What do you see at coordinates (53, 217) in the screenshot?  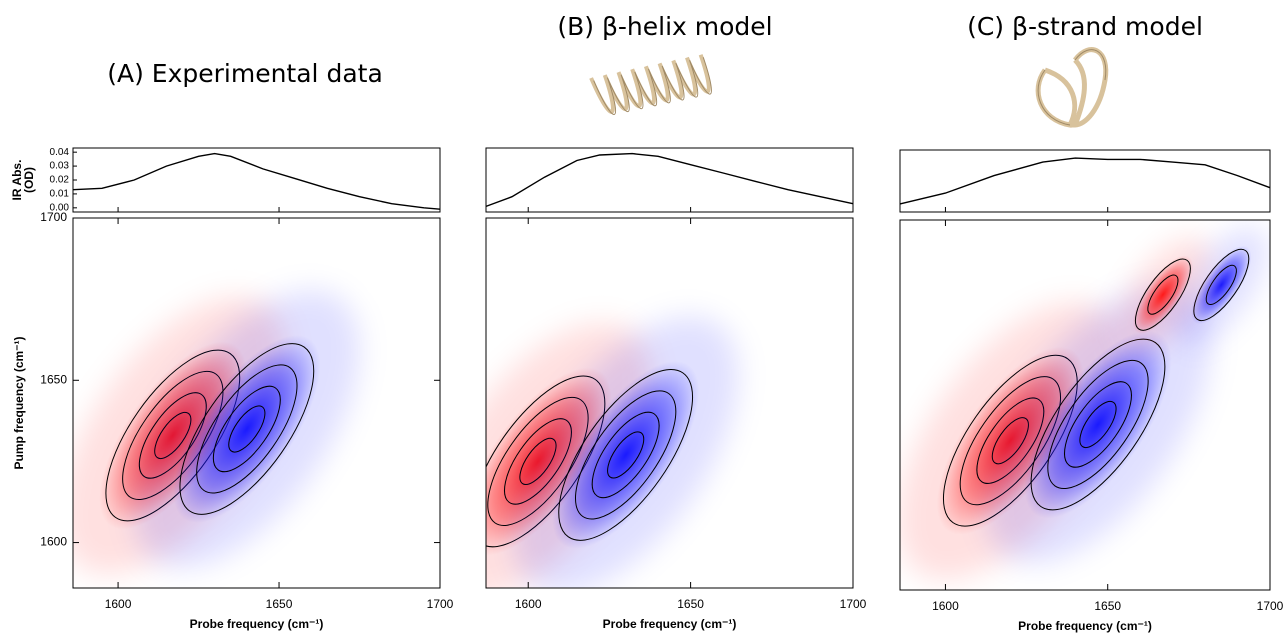 I see `y-tick-label: 1700` at bounding box center [53, 217].